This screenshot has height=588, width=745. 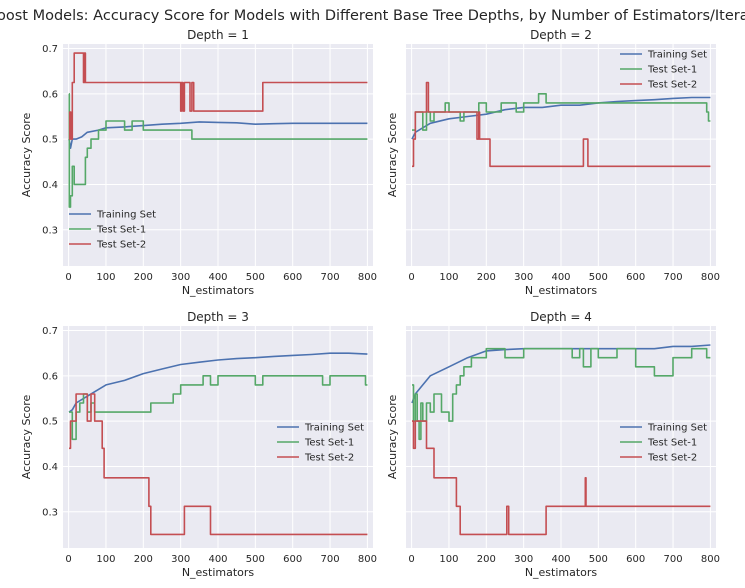 What do you see at coordinates (561, 317) in the screenshot?
I see `panel-title: Depth = 4` at bounding box center [561, 317].